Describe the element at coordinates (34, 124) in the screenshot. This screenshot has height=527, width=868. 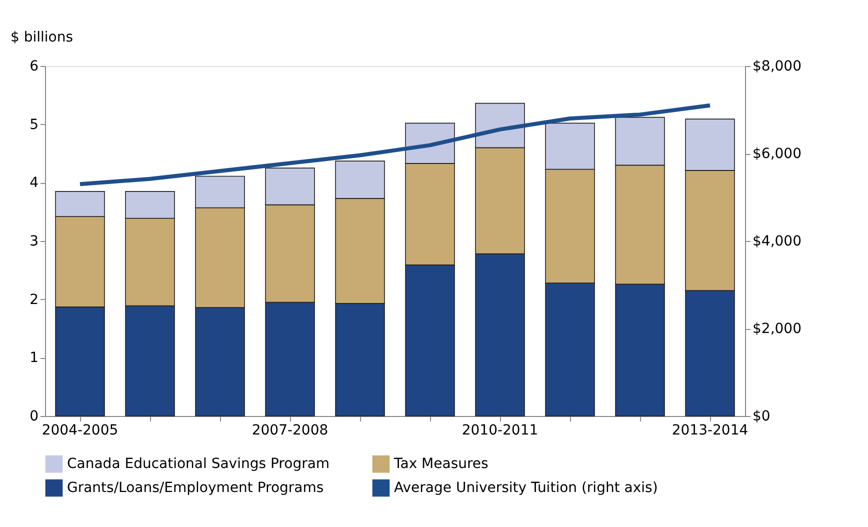
I see `y-tick-label: 5` at that location.